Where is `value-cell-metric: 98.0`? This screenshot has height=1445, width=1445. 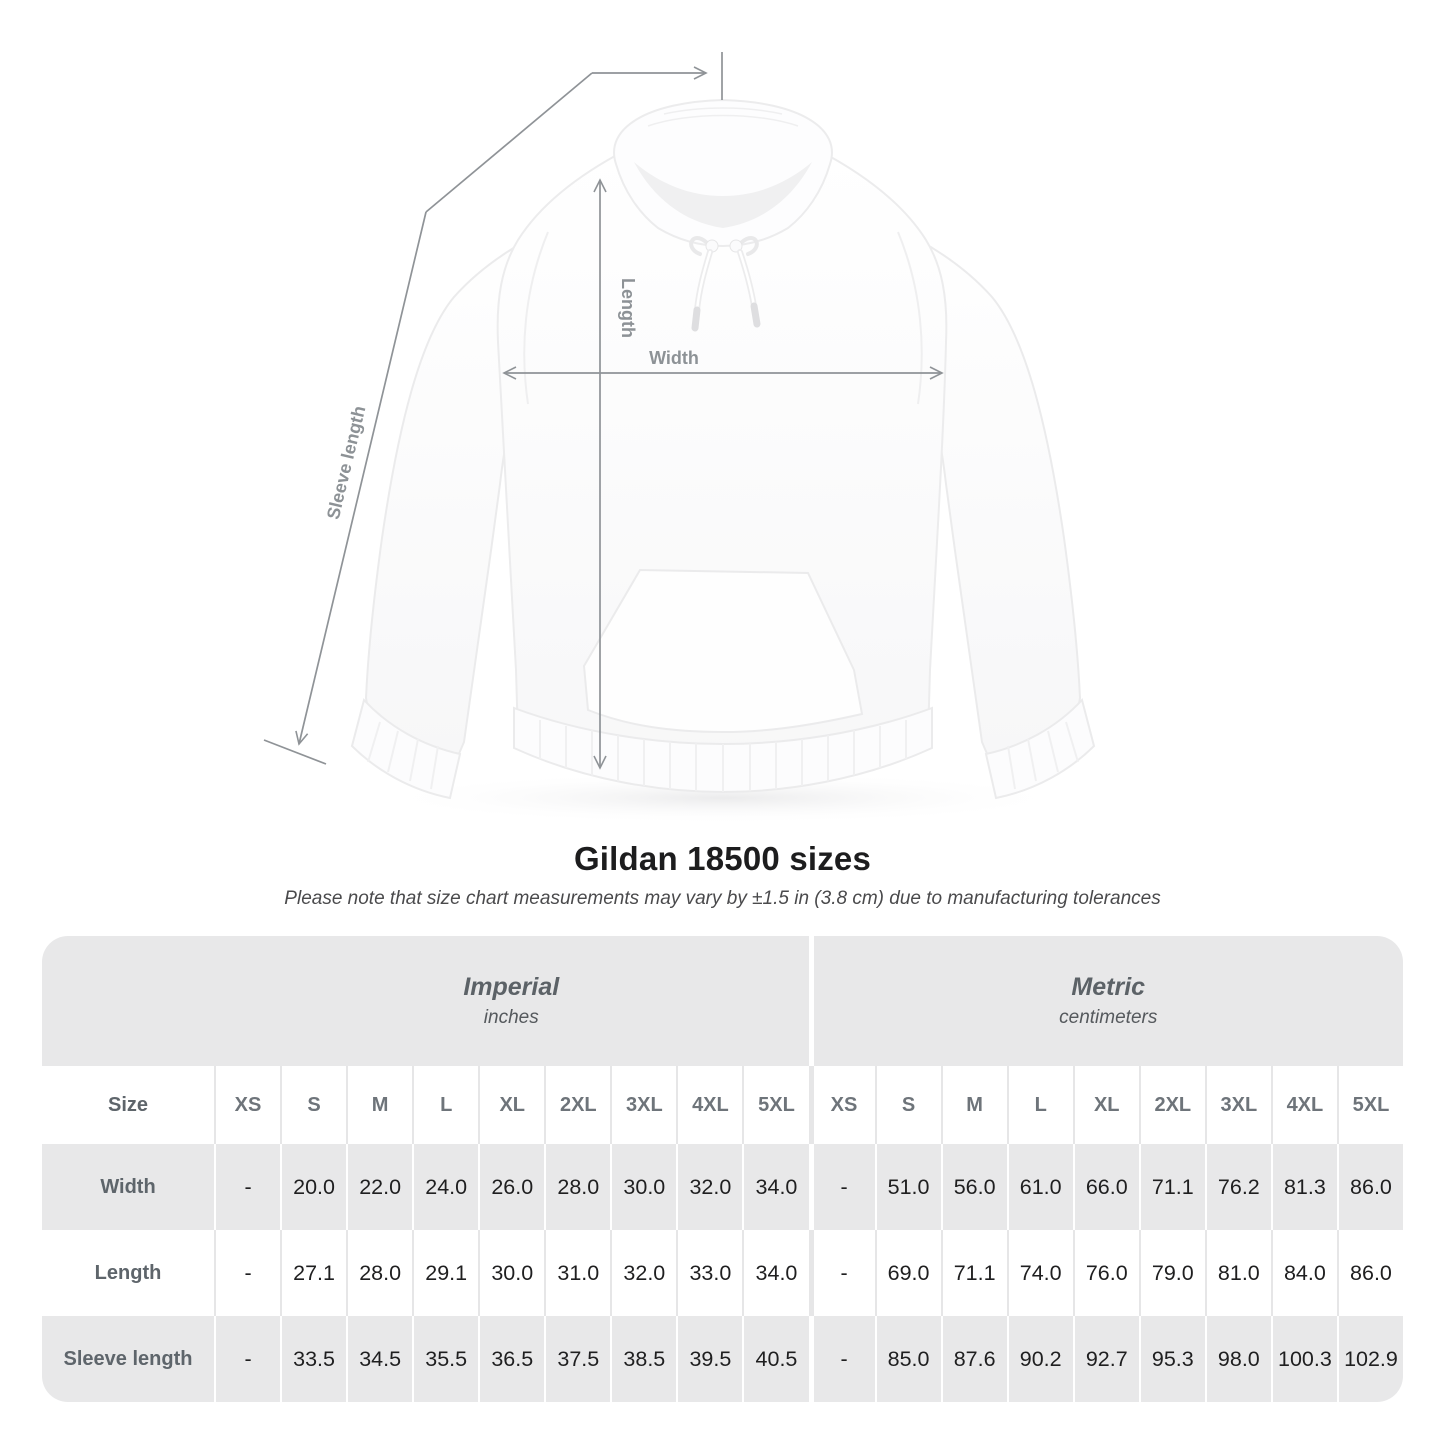
value-cell-metric: 98.0 is located at coordinates (1237, 1359).